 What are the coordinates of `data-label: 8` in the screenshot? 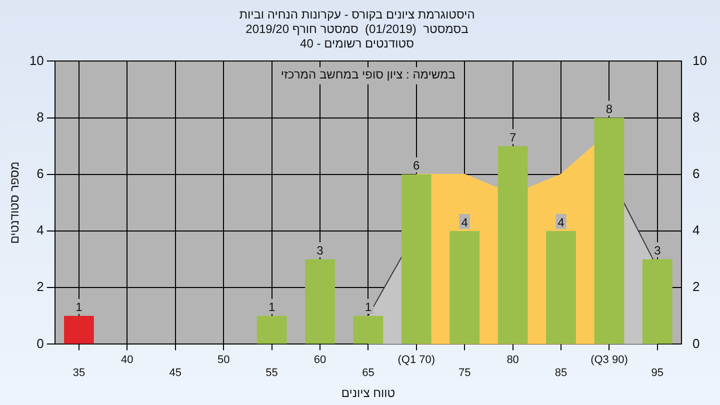 It's located at (609, 109).